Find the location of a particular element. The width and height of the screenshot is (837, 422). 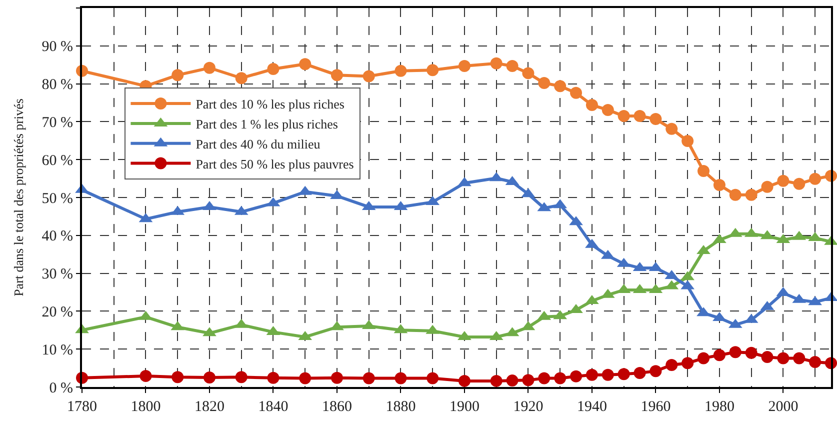

x-tick-label: 1920 is located at coordinates (528, 407).